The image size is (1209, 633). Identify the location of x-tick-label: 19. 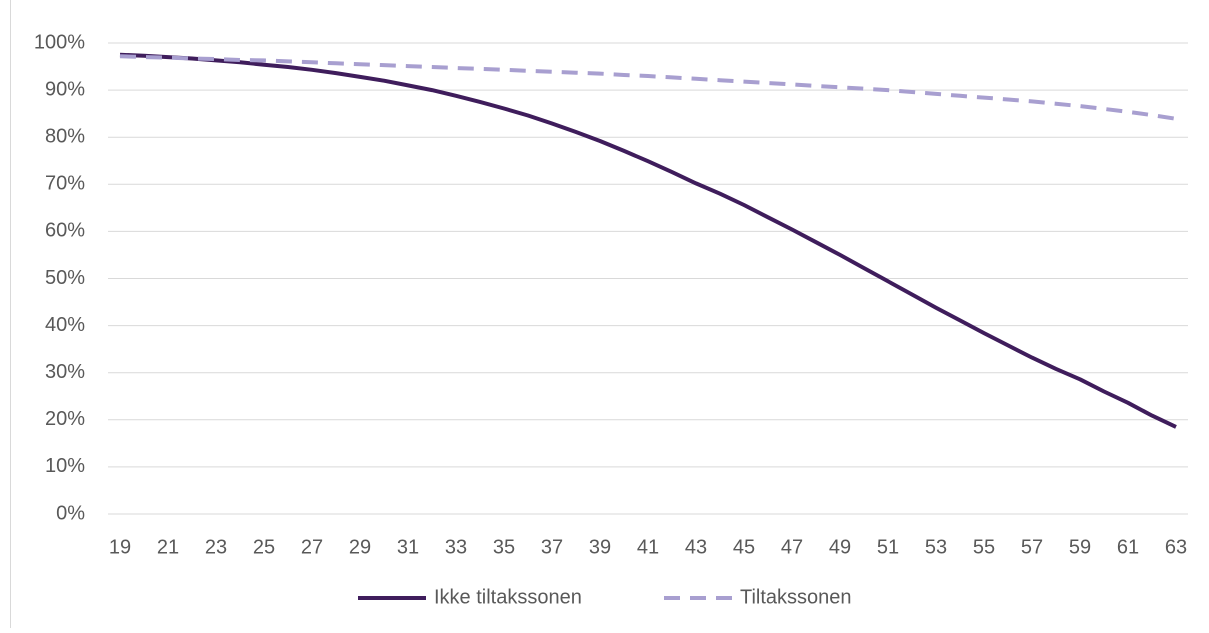
(120, 547).